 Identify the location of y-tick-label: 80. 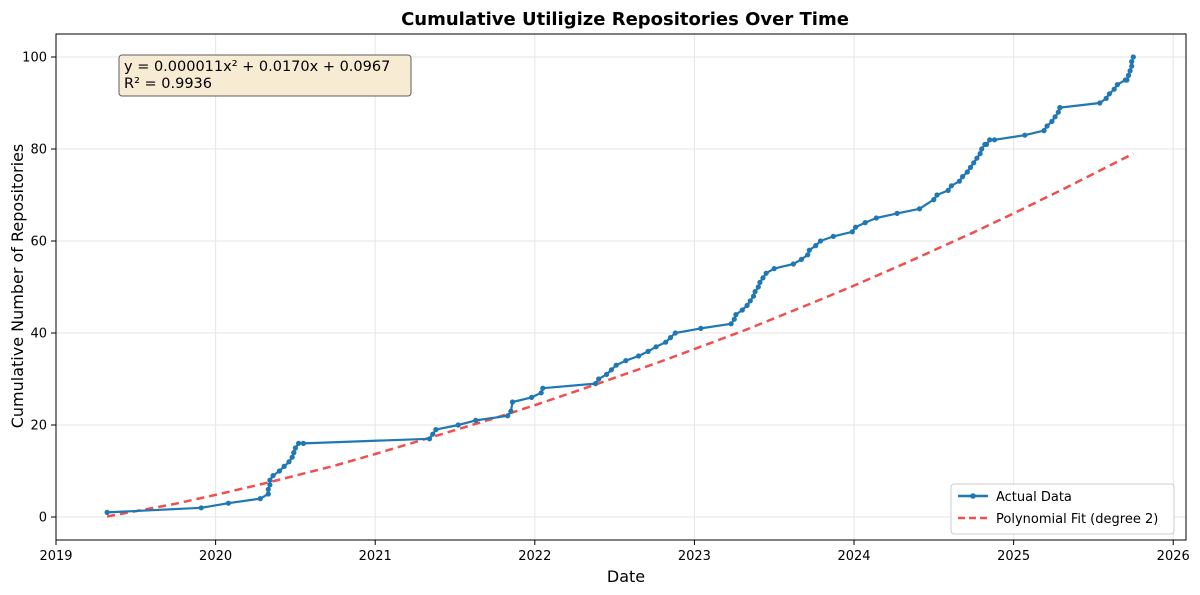
(38, 150).